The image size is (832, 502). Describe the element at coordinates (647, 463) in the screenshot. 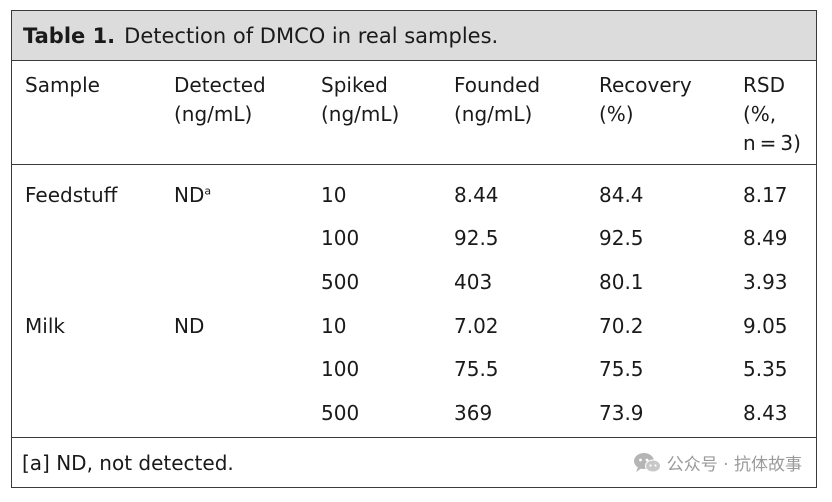

I see `wechat-icon` at that location.